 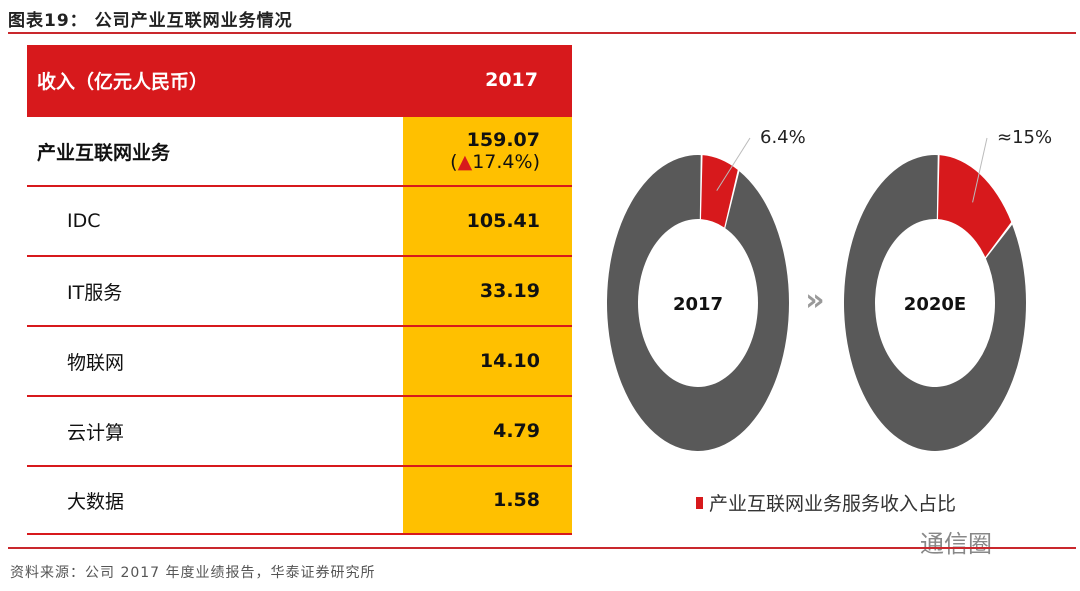 I want to click on row-value: 105.41, so click(x=487, y=221).